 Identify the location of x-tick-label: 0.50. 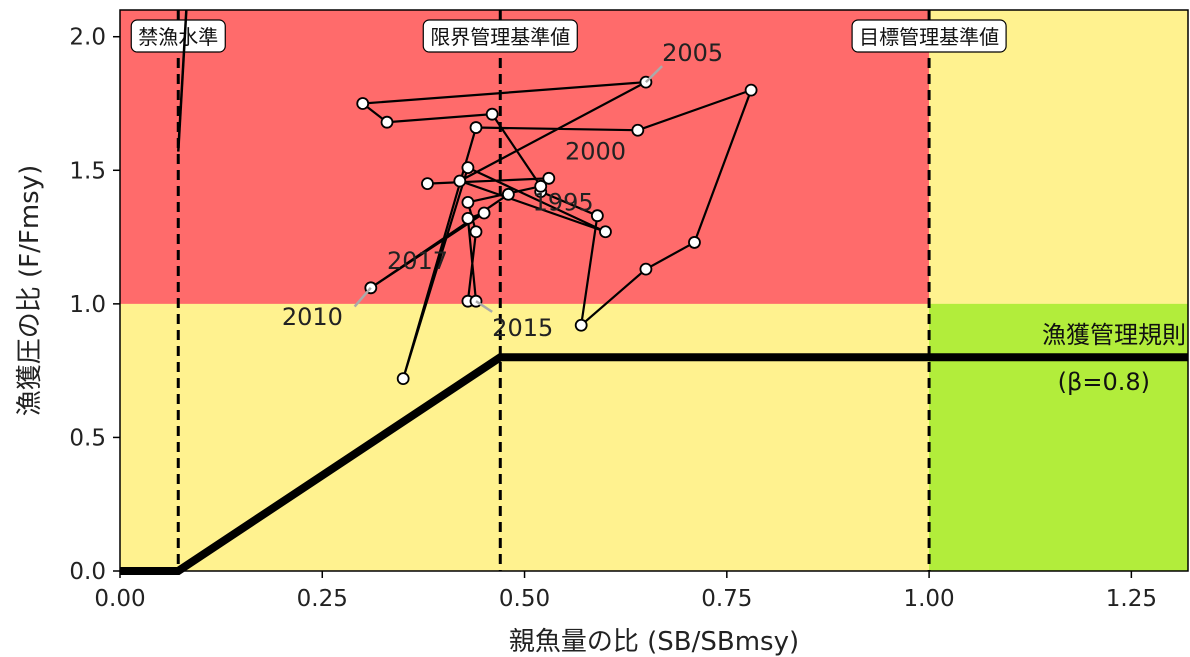
(524, 599).